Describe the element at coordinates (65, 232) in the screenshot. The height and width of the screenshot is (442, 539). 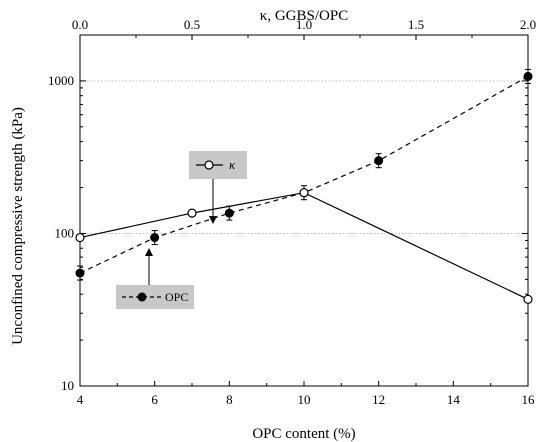
I see `y-tick-label: 100` at that location.